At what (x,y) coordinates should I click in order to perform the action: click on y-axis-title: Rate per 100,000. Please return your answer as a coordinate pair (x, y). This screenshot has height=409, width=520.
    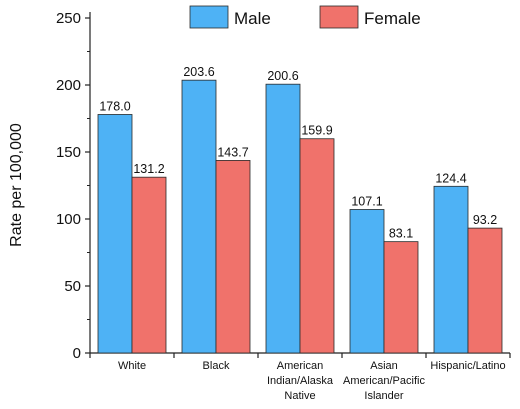
    Looking at the image, I should click on (16, 185).